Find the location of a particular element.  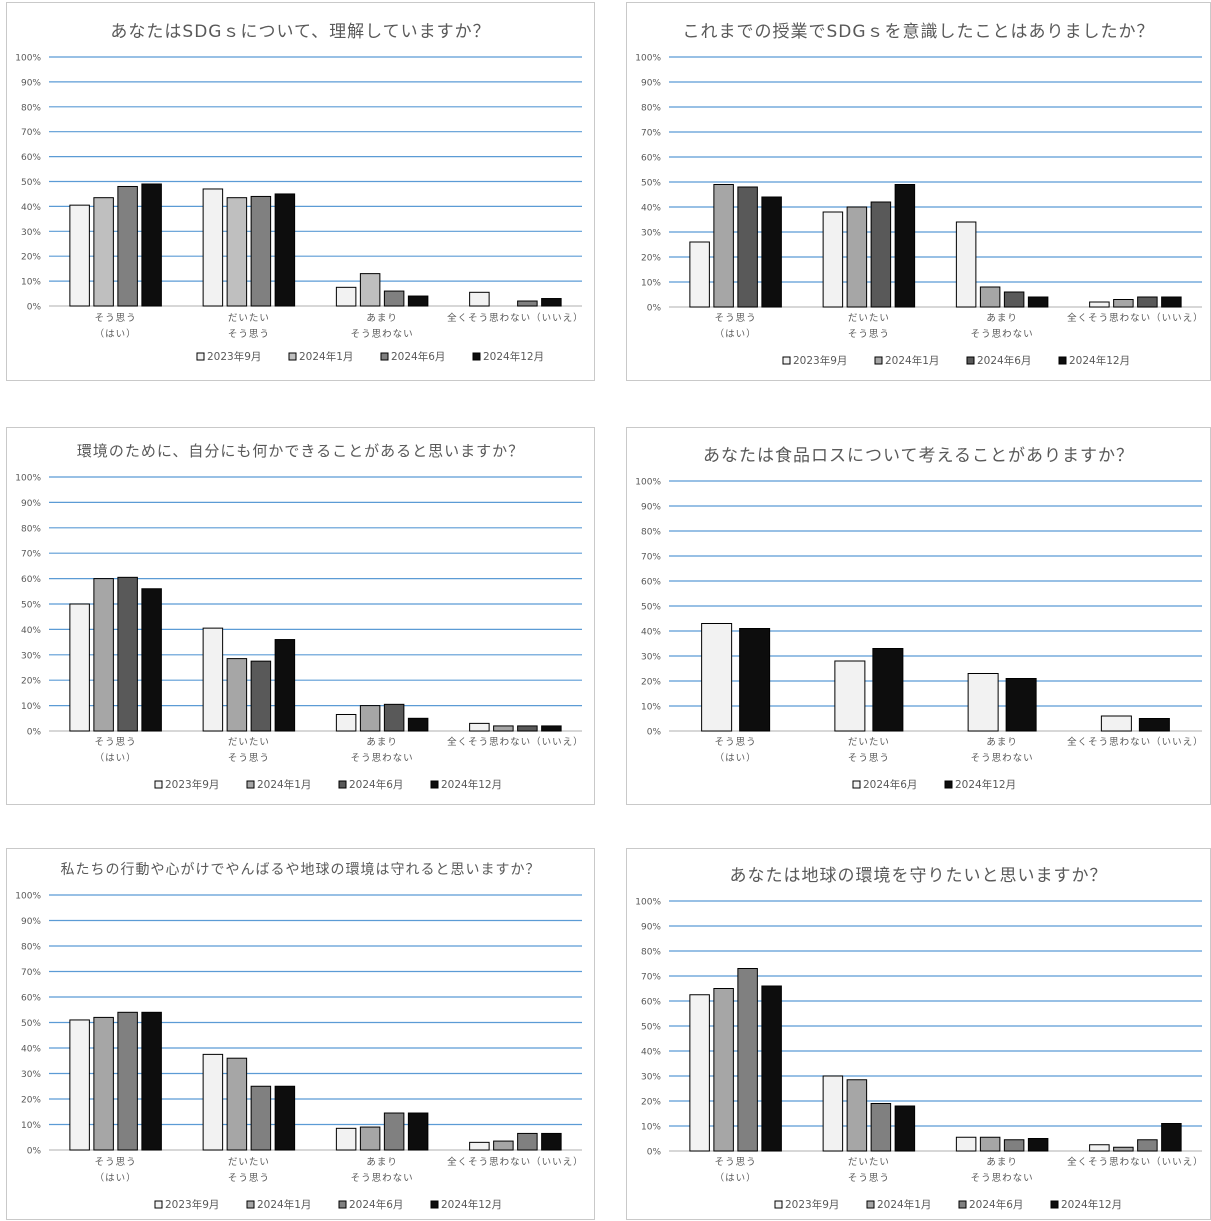

legend-label: 2024年12月 is located at coordinates (1099, 360).